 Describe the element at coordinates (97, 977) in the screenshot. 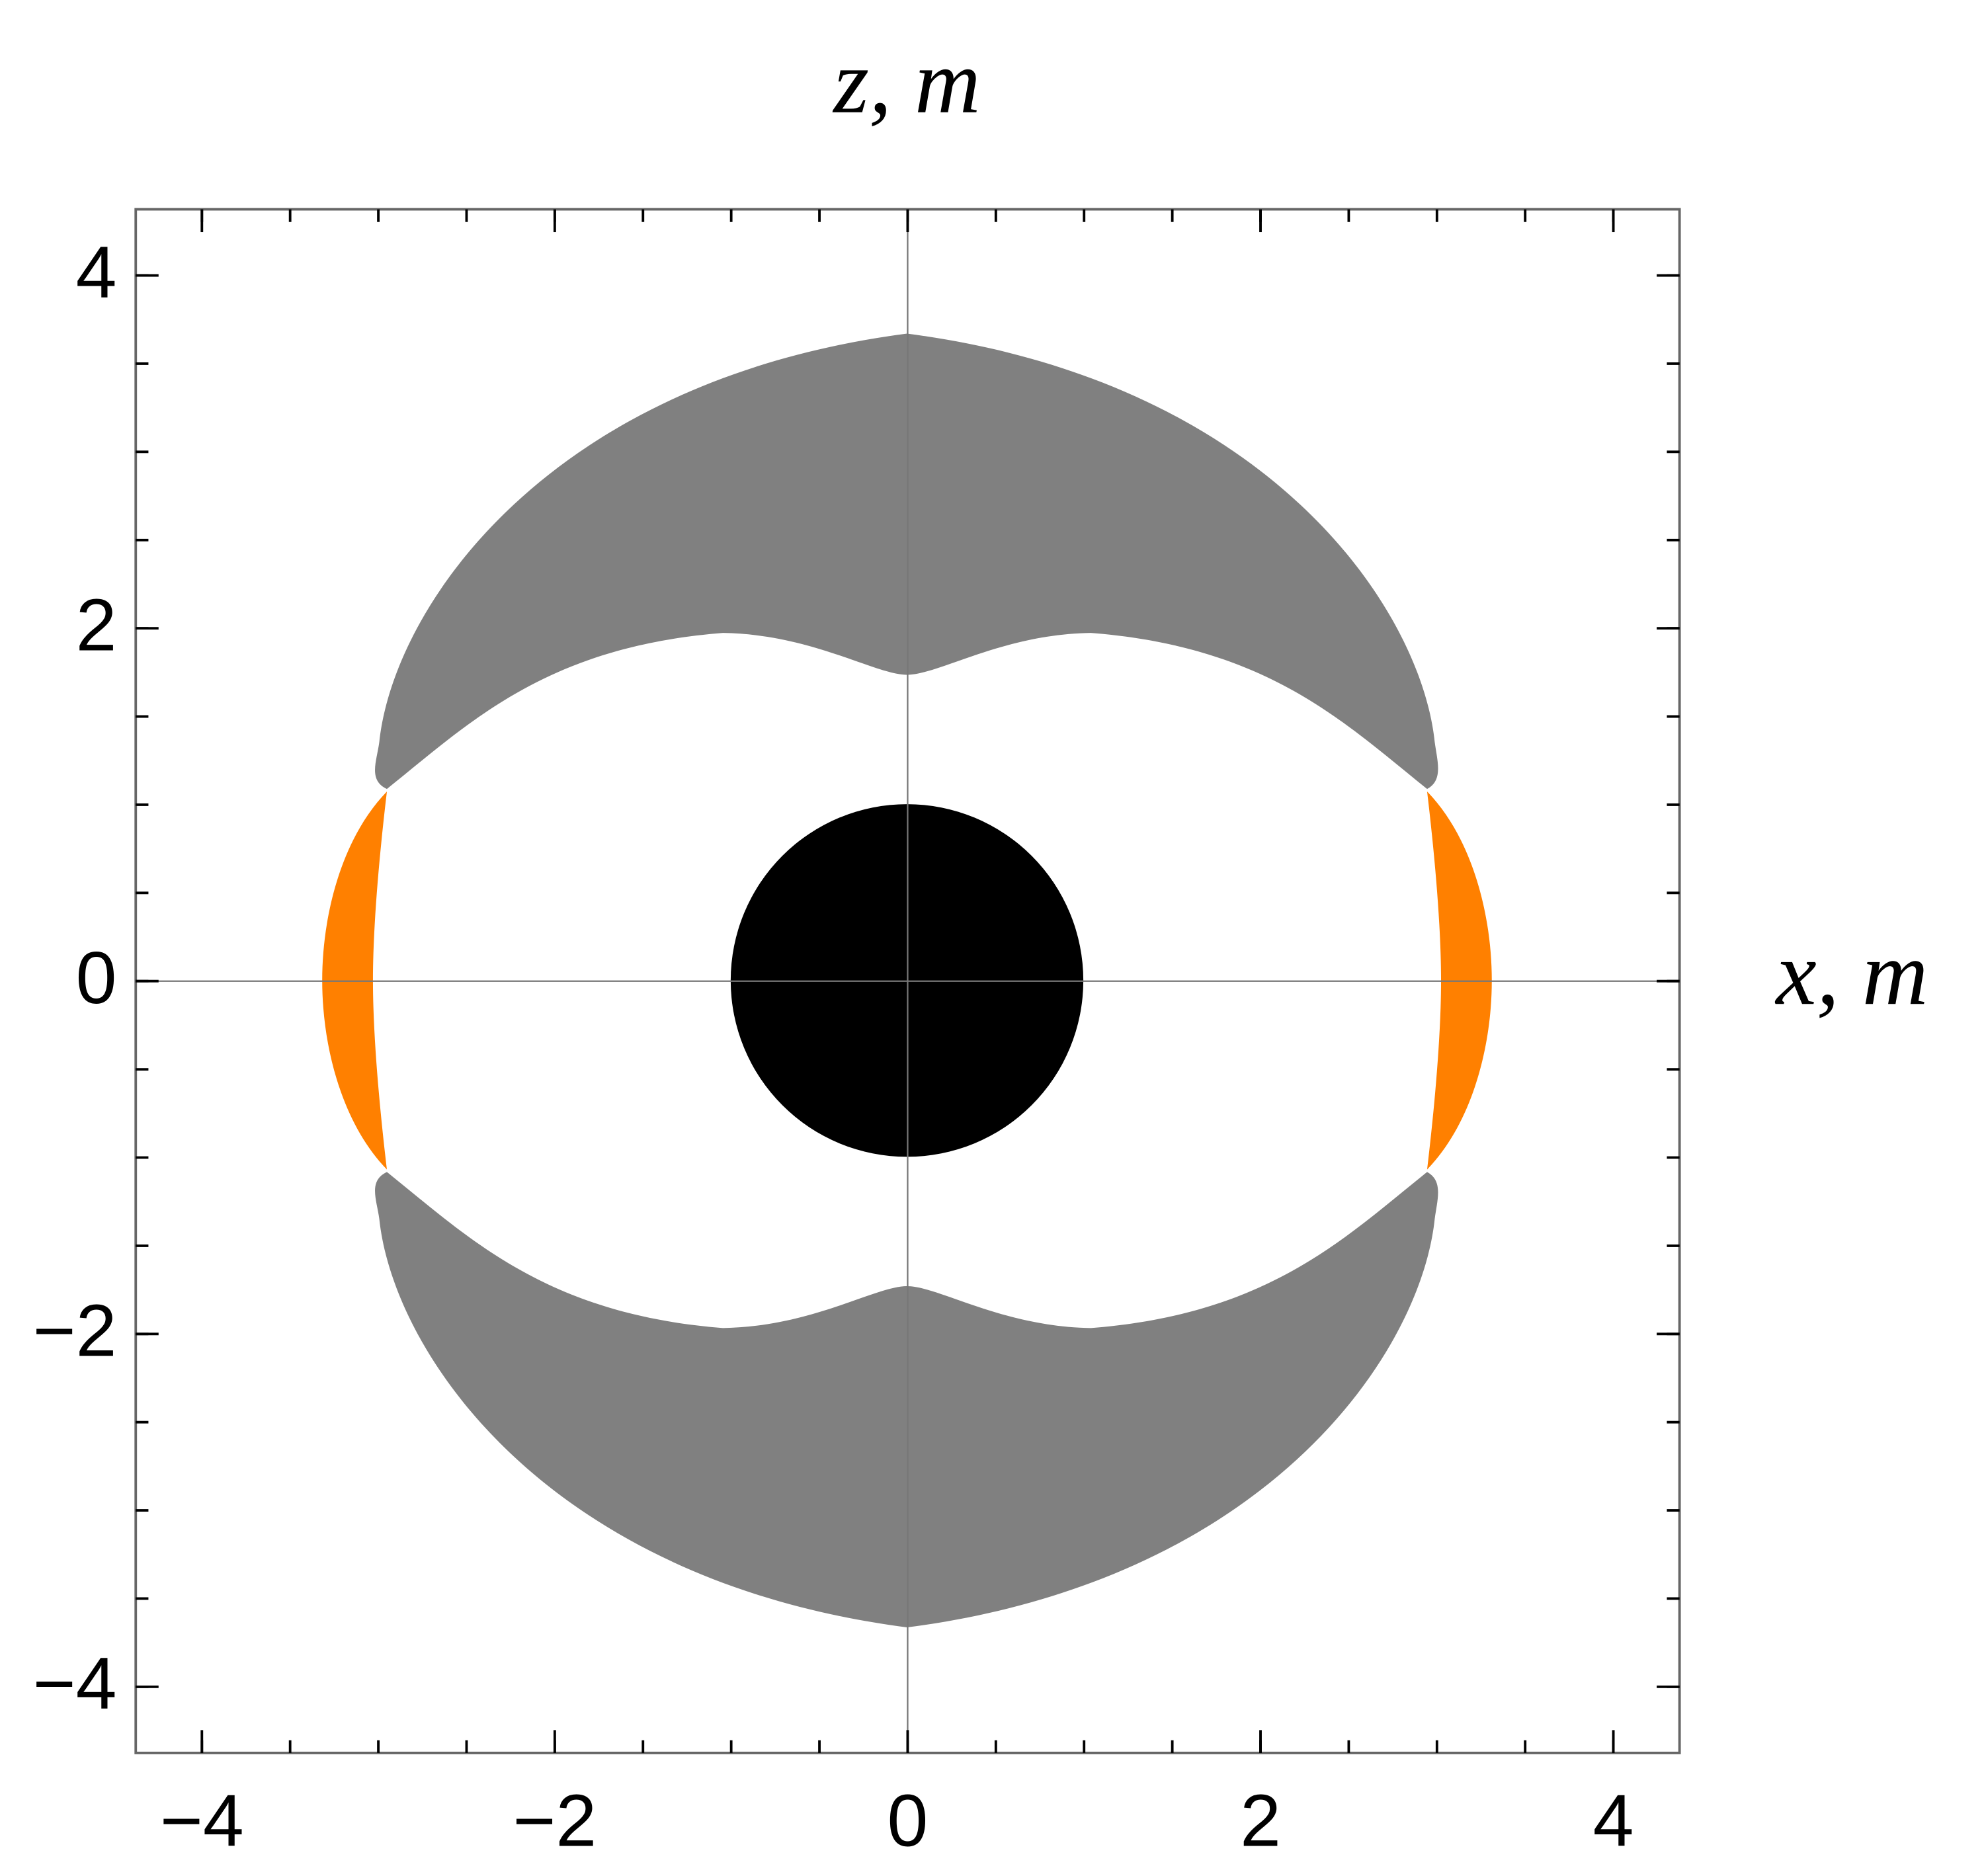

I see `y-tick-label: 0` at that location.